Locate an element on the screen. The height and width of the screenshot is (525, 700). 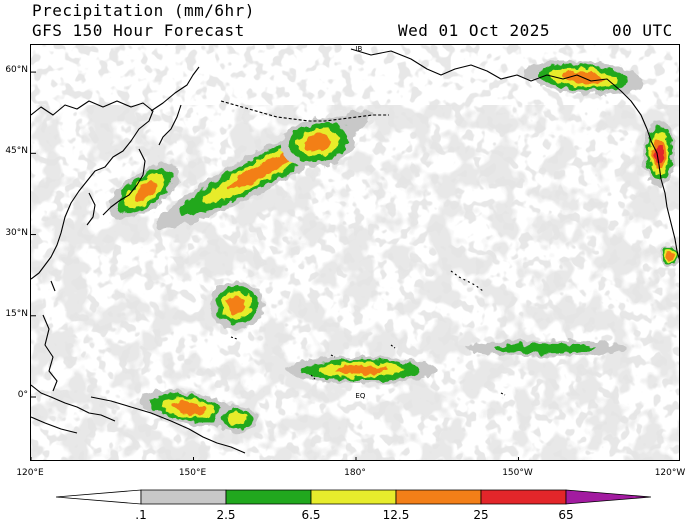
storm-solomon is located at coordinates (237, 419).